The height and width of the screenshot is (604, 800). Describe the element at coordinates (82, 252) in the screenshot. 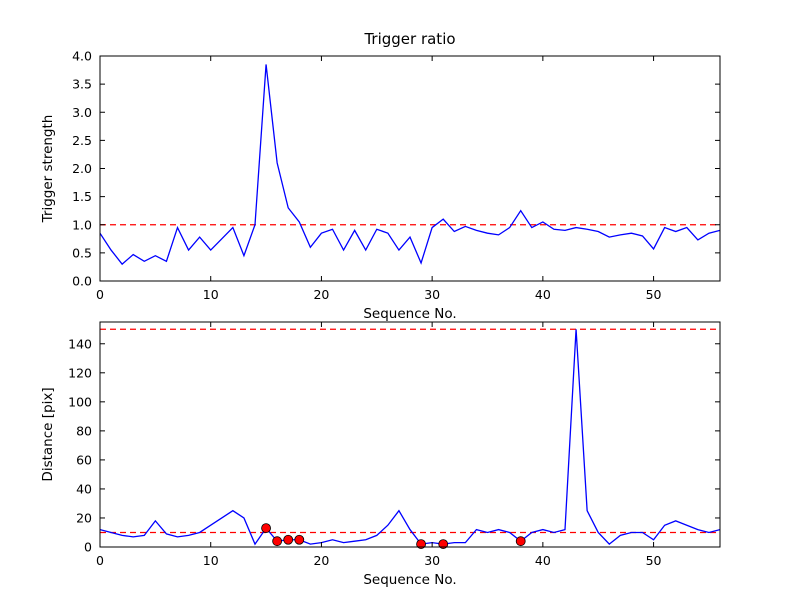

I see `y-tick-label: 0.5` at that location.